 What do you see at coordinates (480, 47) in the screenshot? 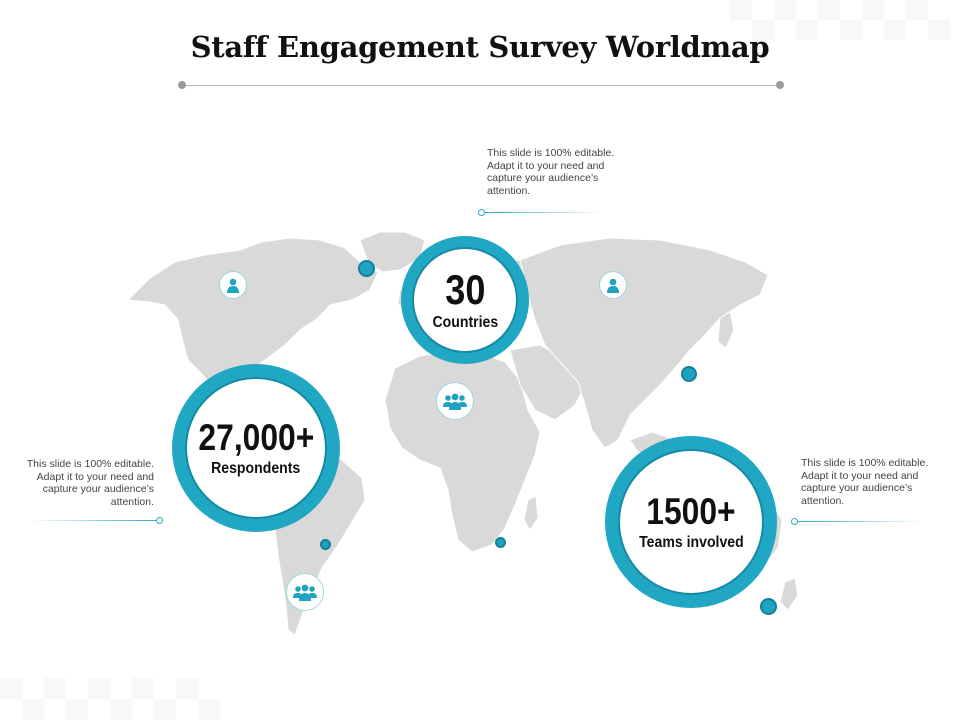
I see `page-title: Staff Engagement Survey Worldmap` at bounding box center [480, 47].